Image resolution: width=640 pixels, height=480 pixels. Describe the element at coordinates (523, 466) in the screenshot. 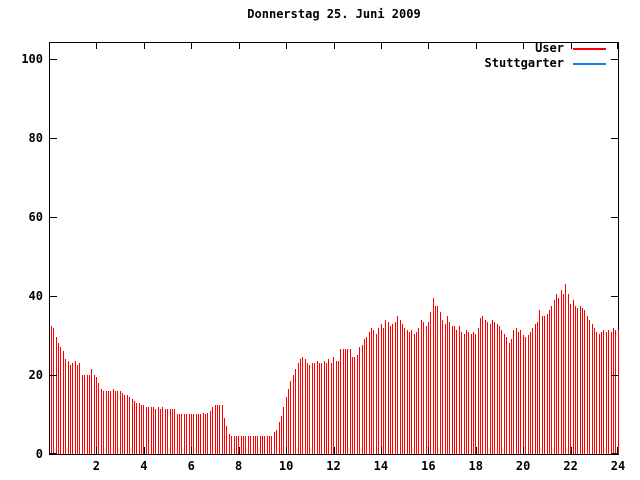

I see `x-tick-label: 20` at that location.